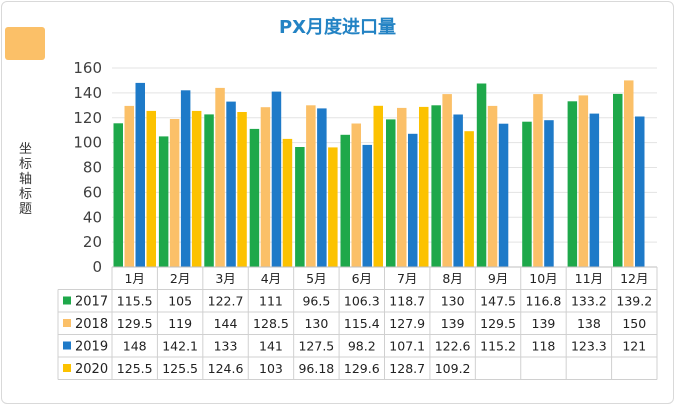  What do you see at coordinates (271, 301) in the screenshot?
I see `data-label: 111` at bounding box center [271, 301].